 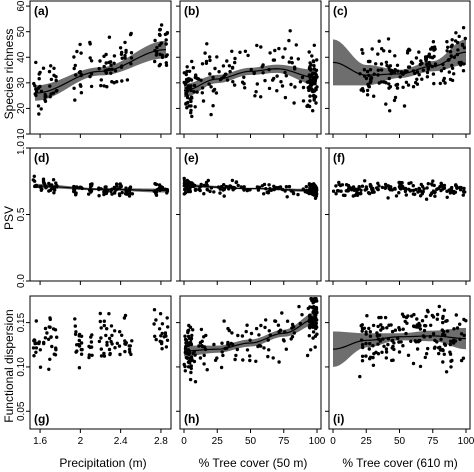 What do you see at coordinates (21, 148) in the screenshot?
I see `y-tick-label: 1.0` at bounding box center [21, 148].